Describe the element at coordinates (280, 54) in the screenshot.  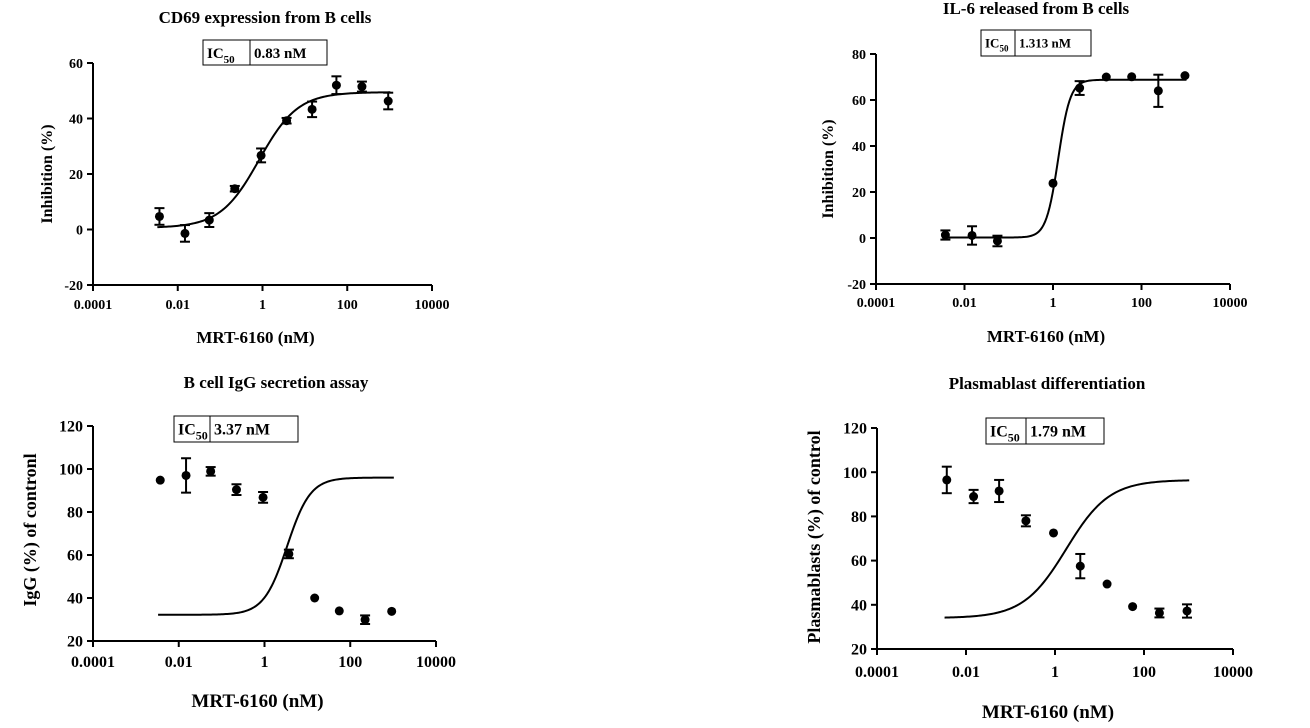
I see `ic50-value: 0.83 nM` at that location.